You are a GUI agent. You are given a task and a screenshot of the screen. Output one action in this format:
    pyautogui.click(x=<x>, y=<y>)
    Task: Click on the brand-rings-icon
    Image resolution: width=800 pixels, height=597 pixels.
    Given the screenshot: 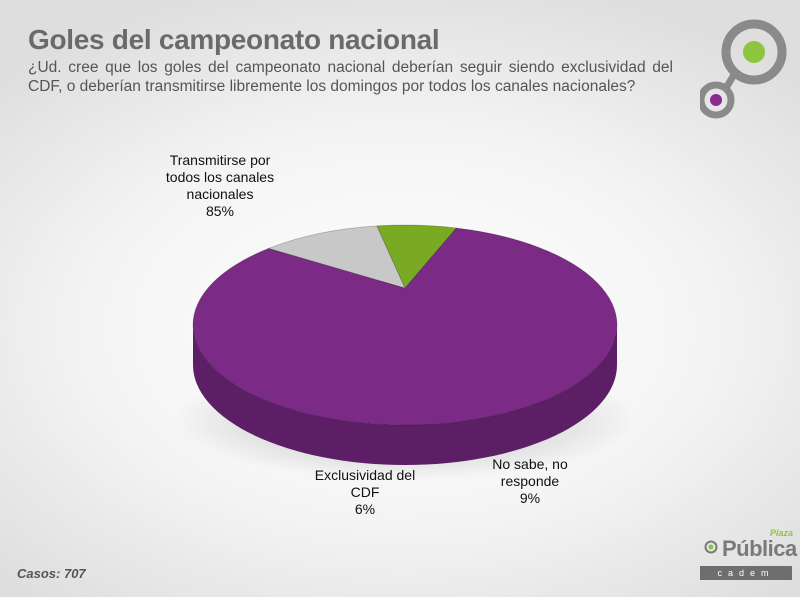 What is the action you would take?
    pyautogui.click(x=743, y=69)
    